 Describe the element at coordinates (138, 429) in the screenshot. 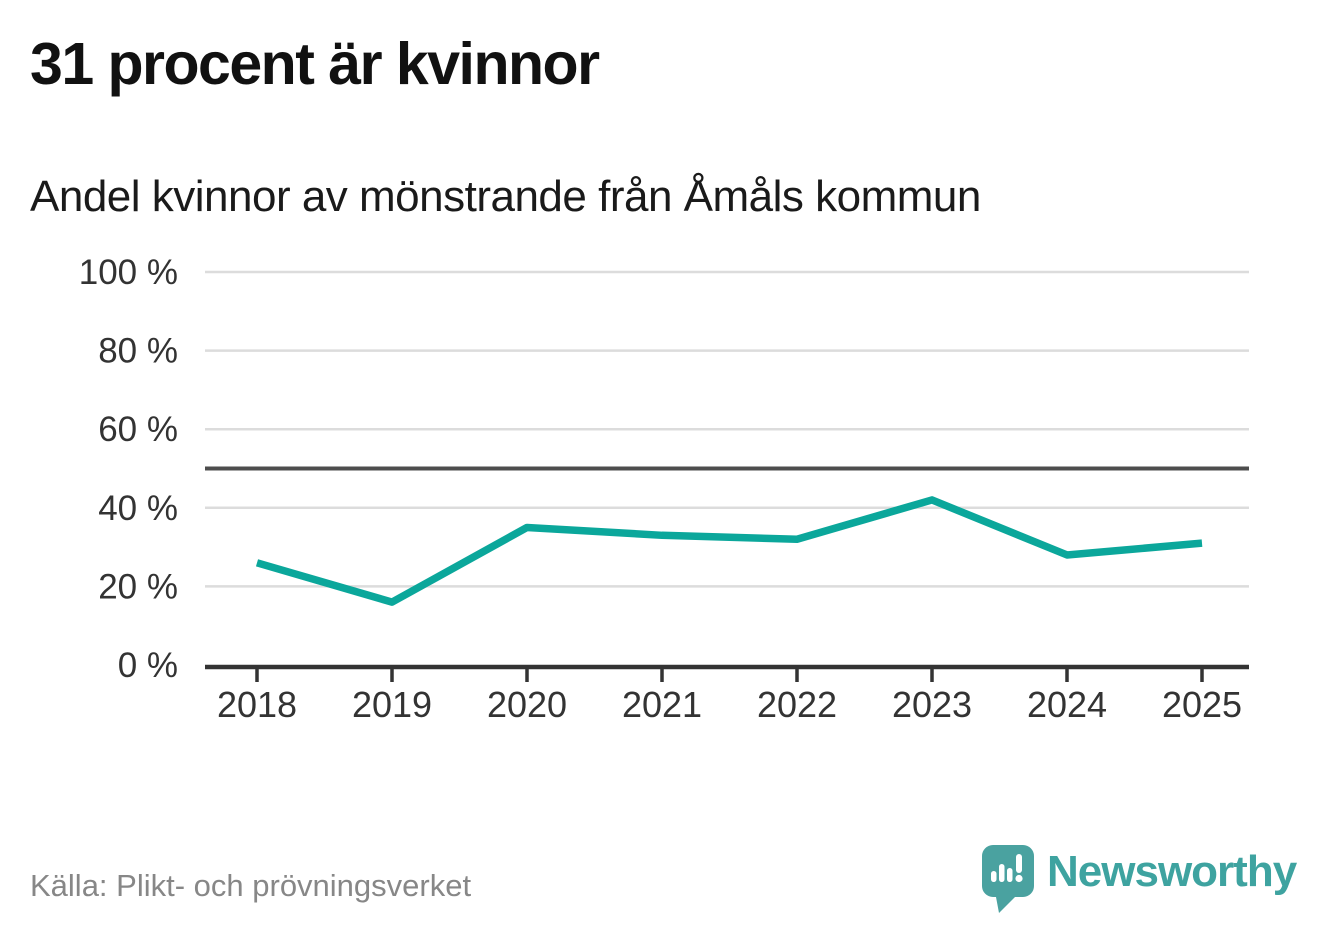

I see `y-axis-tick-label: 60 %` at that location.